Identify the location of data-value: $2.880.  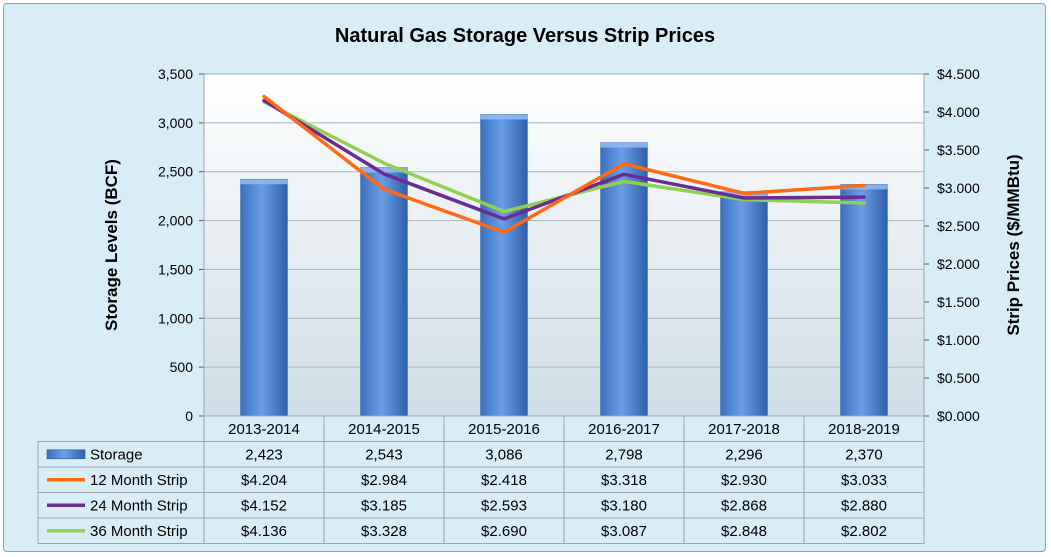
(864, 505).